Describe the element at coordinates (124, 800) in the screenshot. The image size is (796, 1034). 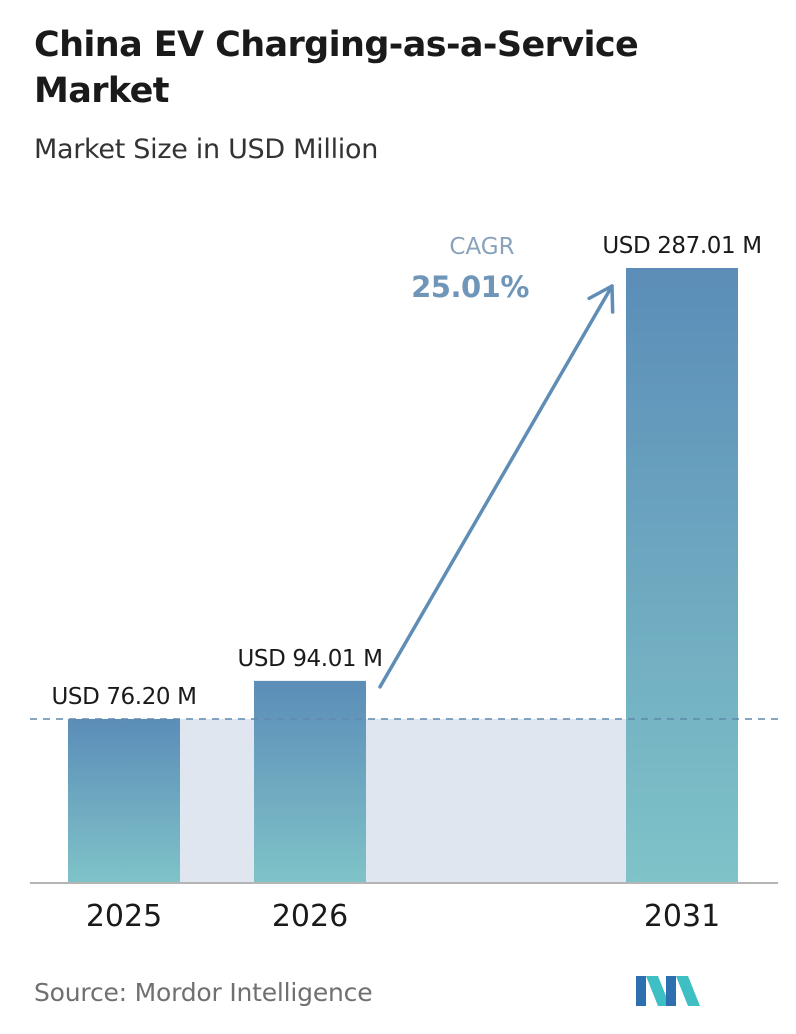
I see `bar-2025` at that location.